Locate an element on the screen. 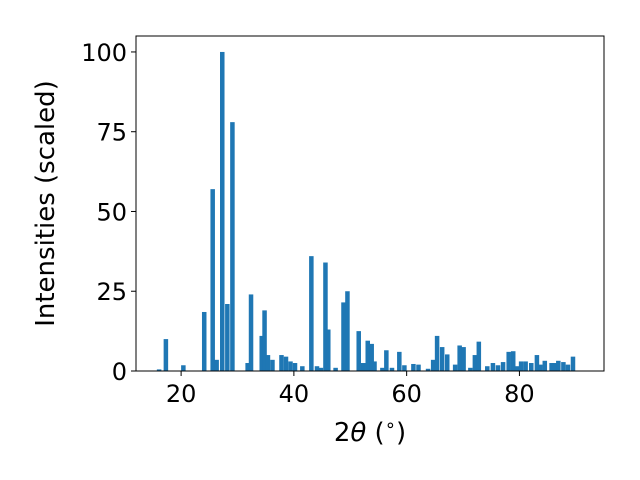 The width and height of the screenshot is (640, 480). y-axis-label: Intensities (scaled) is located at coordinates (46, 203).